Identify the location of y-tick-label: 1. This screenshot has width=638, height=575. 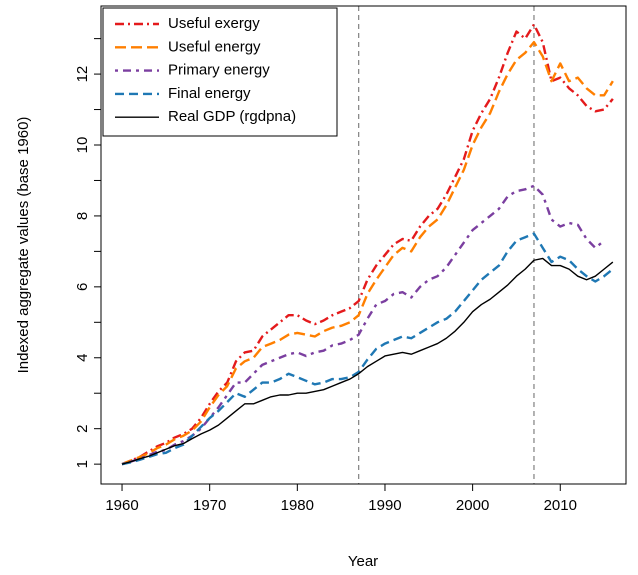
(82, 464).